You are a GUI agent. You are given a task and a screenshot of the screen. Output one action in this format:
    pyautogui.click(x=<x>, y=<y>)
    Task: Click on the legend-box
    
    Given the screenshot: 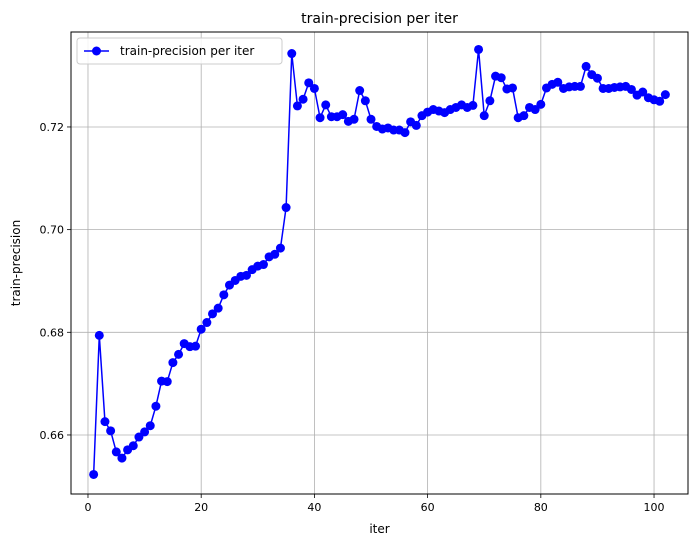 What is the action you would take?
    pyautogui.click(x=179, y=51)
    